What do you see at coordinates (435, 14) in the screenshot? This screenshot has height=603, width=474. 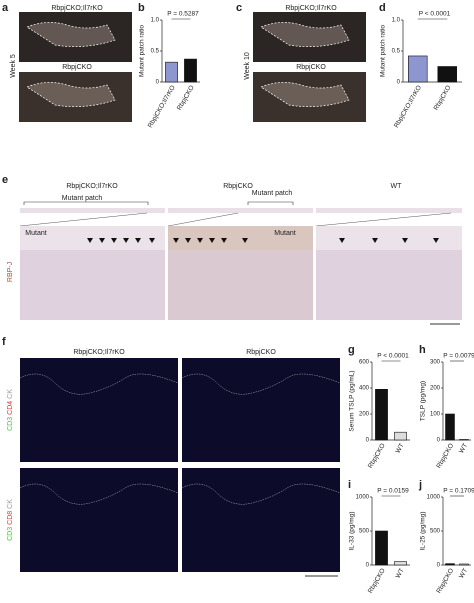 I see `annotation: P < 0.0001` at bounding box center [435, 14].